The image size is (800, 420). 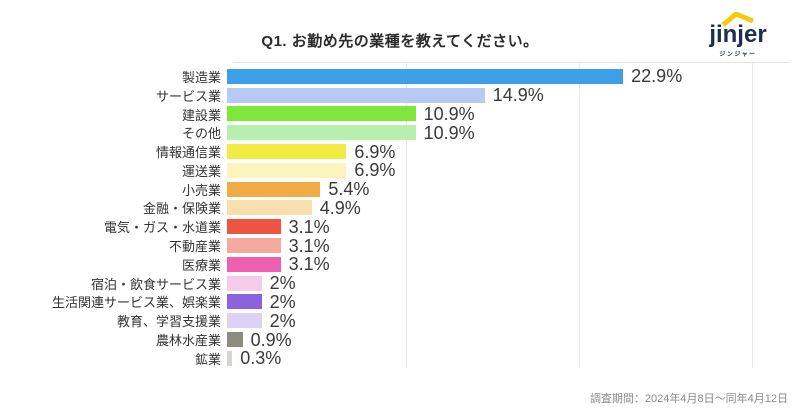 I want to click on bar-row: 鉱業 0.3%, so click(x=400, y=358).